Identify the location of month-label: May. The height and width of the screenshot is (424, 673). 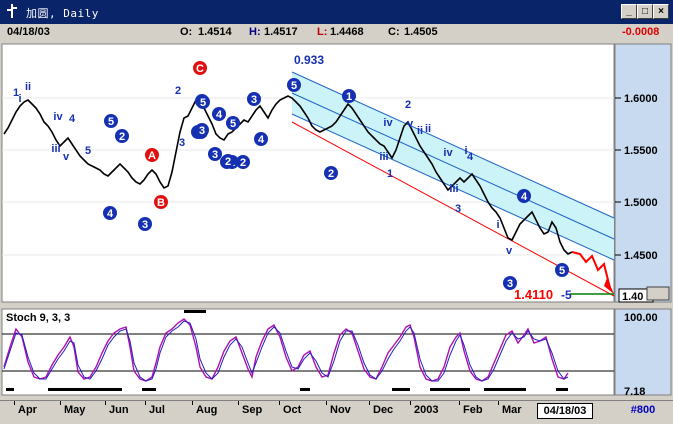
(75, 410).